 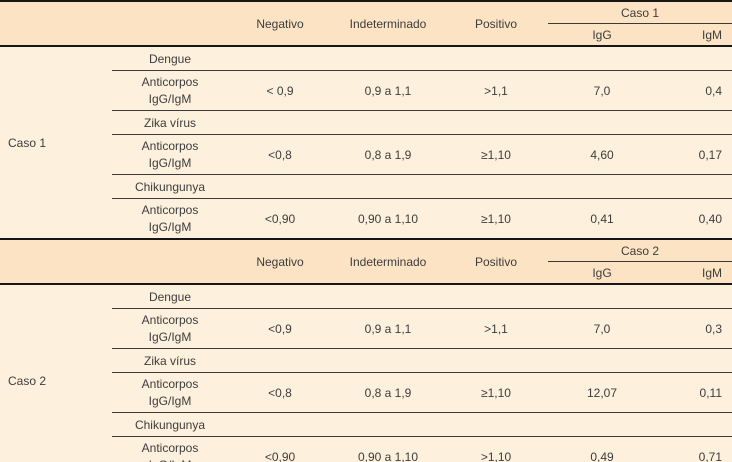 I want to click on value-positivo: >1,10, so click(x=496, y=449).